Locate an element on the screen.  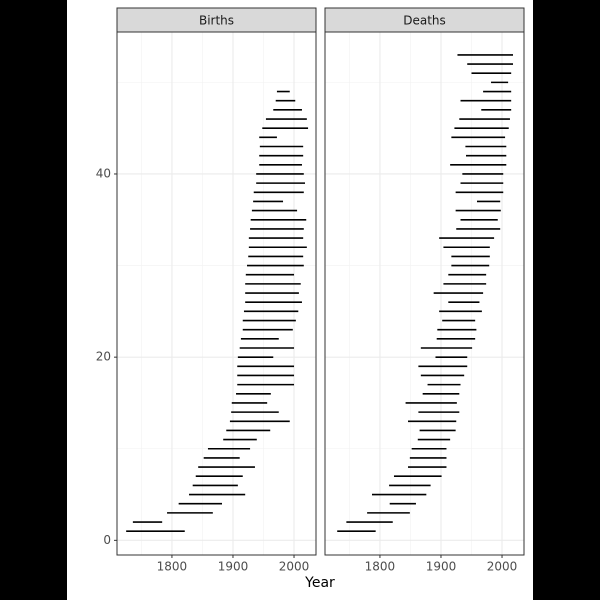
y-tick-label: 40 is located at coordinates (103, 173).